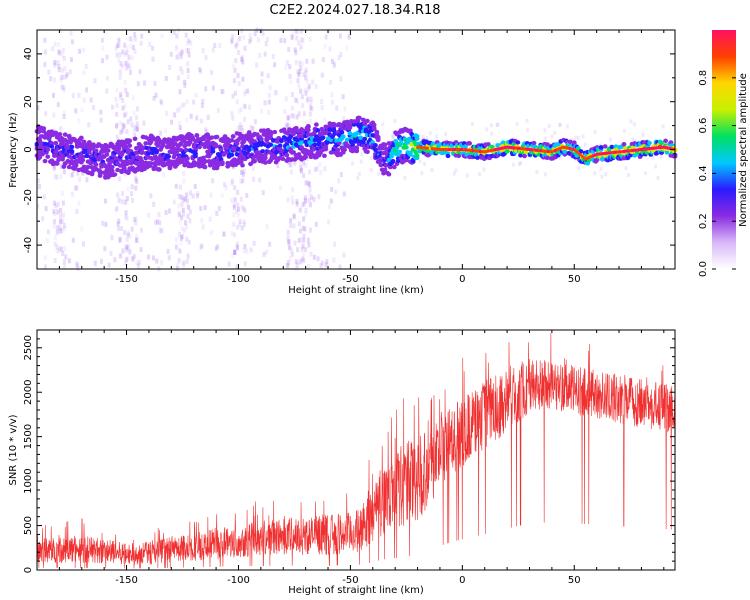  Describe the element at coordinates (13, 449) in the screenshot. I see `snr-y-label: SNR (10 * v/v)` at that location.